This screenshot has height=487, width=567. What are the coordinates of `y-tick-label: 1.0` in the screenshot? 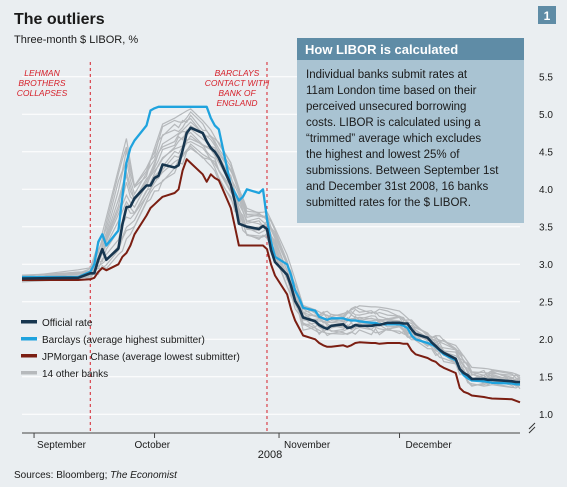 It's located at (546, 415).